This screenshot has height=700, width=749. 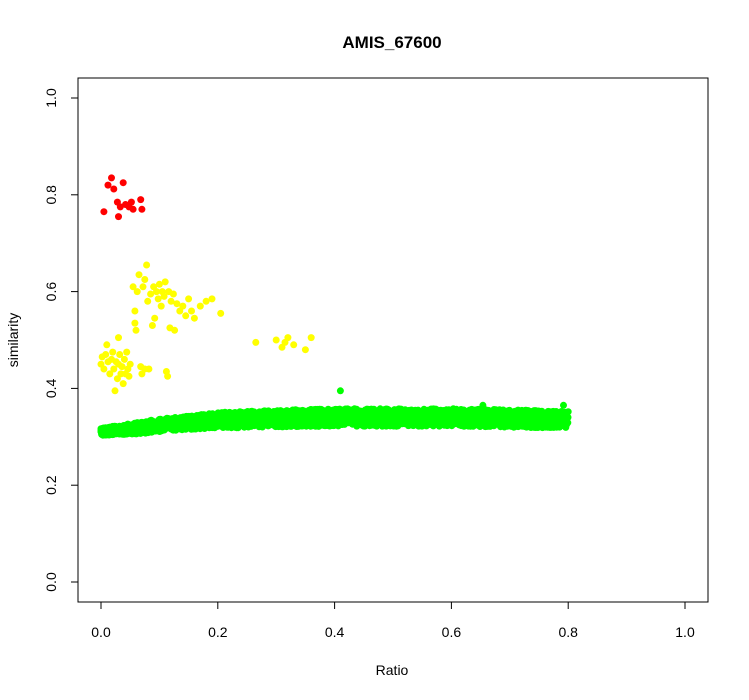 What do you see at coordinates (391, 42) in the screenshot?
I see `chart-title: AMIS_67600` at bounding box center [391, 42].